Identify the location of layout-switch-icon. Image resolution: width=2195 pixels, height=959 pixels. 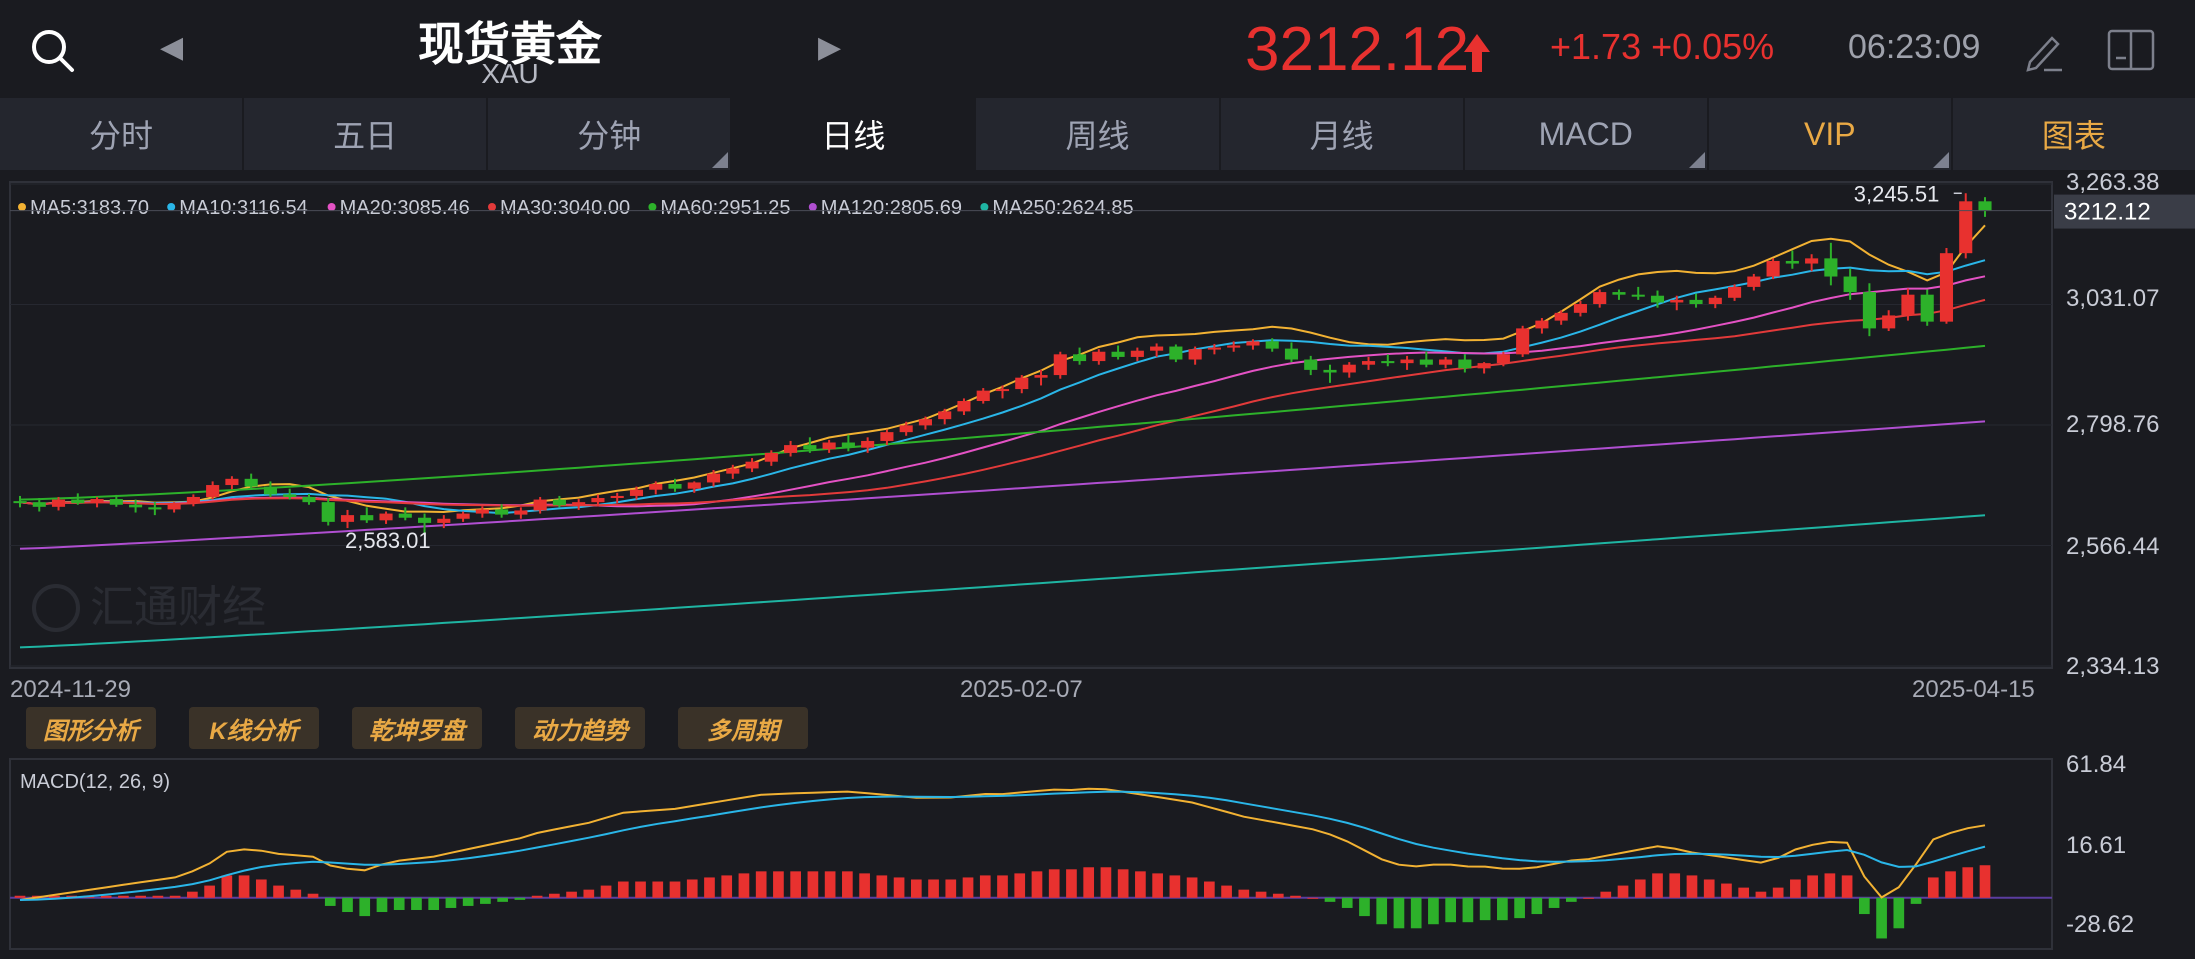
(2131, 50).